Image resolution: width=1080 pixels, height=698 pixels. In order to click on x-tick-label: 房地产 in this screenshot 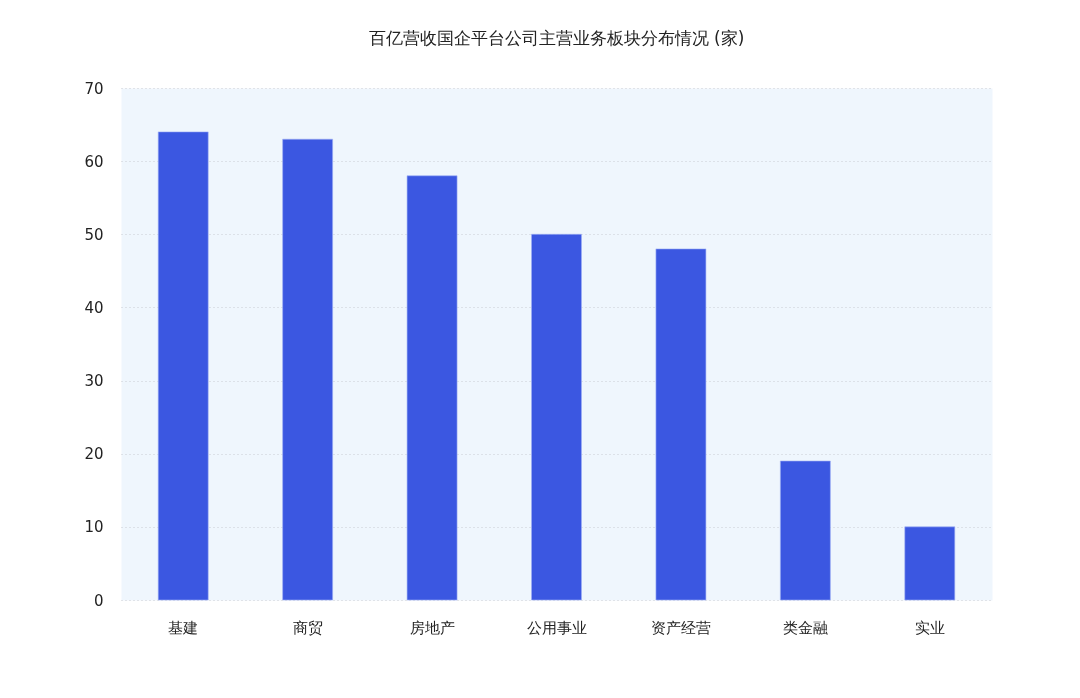, I will do `click(432, 627)`.